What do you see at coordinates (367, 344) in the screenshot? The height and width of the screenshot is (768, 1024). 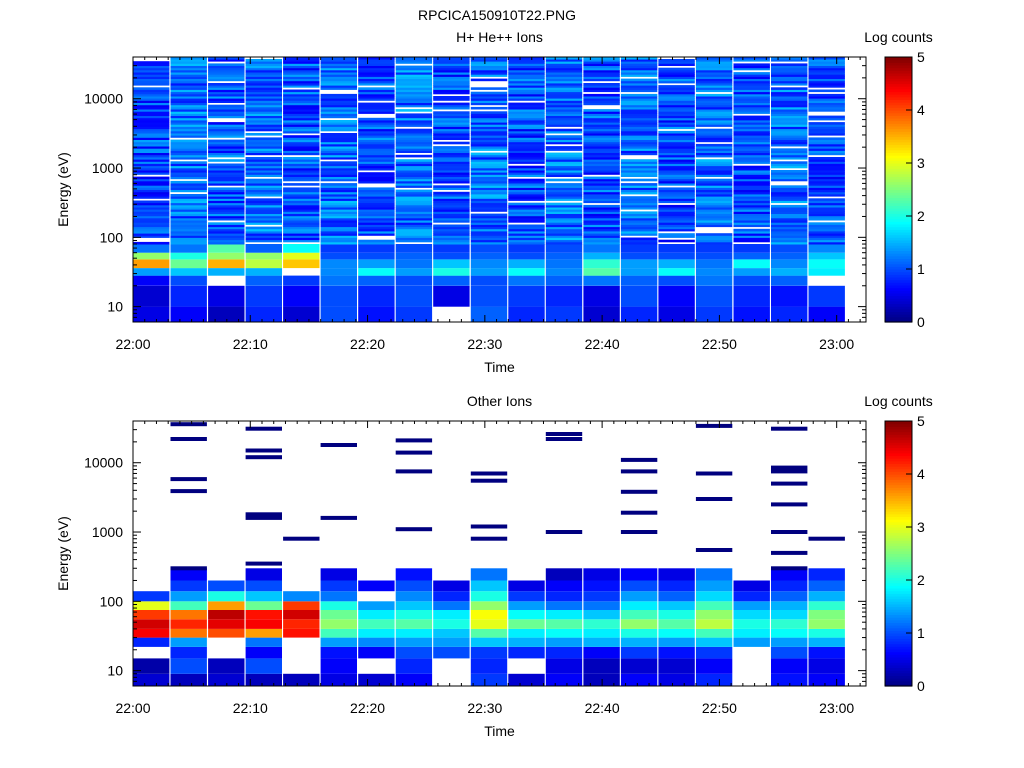 I see `x-tick-label: 22:20` at bounding box center [367, 344].